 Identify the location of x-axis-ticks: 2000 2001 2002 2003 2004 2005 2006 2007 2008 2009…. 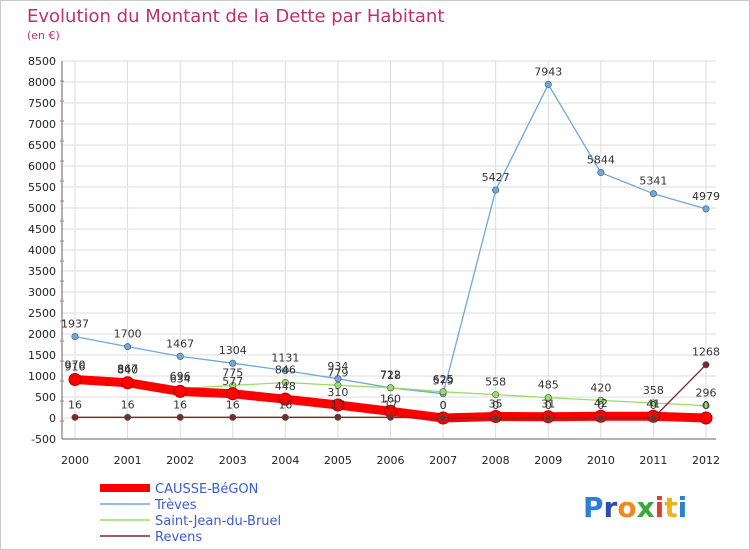
(390, 460).